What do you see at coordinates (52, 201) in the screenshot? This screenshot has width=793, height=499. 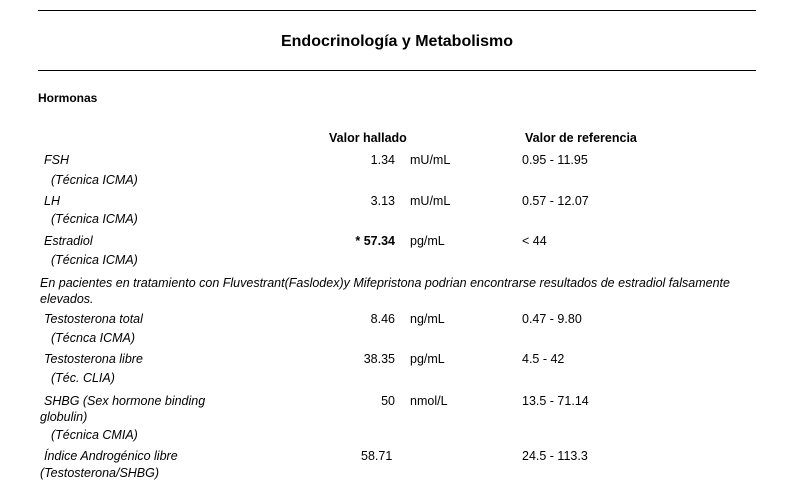 I see `test-name: LH` at bounding box center [52, 201].